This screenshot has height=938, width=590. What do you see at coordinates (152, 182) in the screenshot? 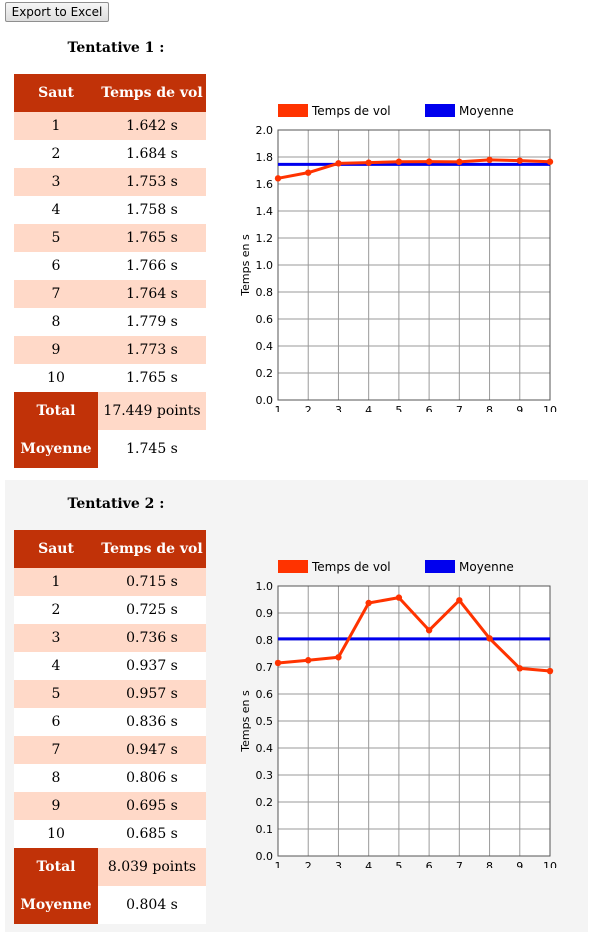
I see `flight-time-cell: 1.753 s` at bounding box center [152, 182].